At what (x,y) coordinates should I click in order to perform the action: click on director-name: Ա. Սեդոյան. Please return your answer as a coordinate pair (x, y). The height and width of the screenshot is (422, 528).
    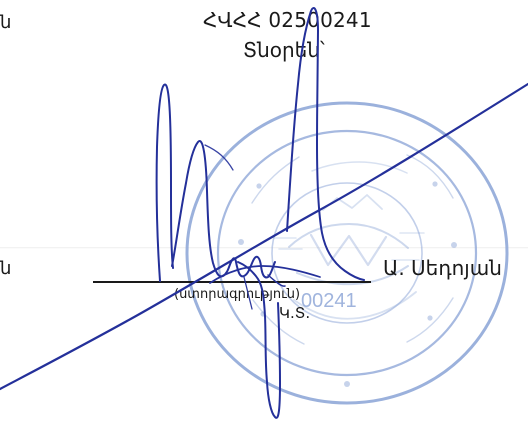
    Looking at the image, I should click on (442, 268).